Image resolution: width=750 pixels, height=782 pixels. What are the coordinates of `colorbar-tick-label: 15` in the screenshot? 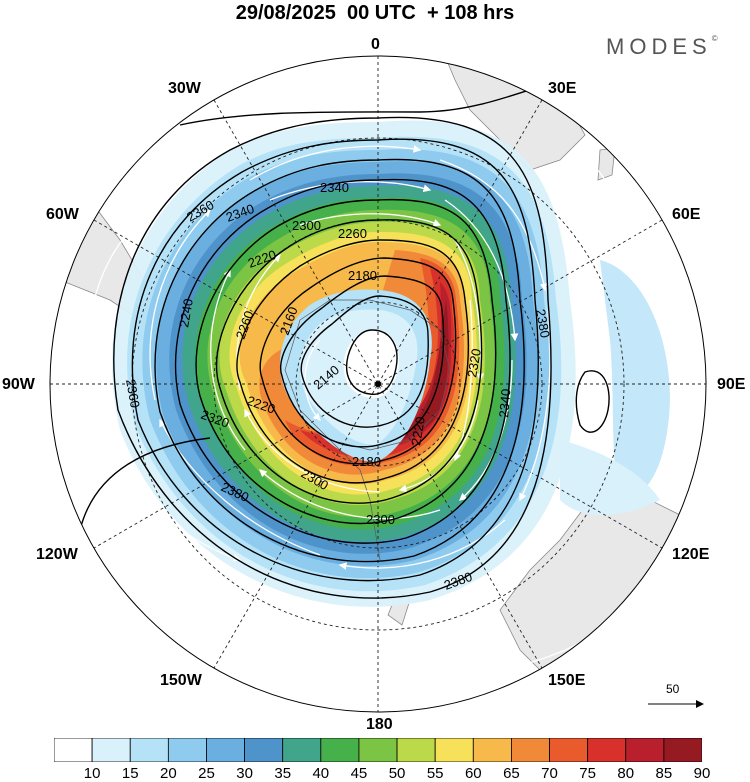 It's located at (130, 773).